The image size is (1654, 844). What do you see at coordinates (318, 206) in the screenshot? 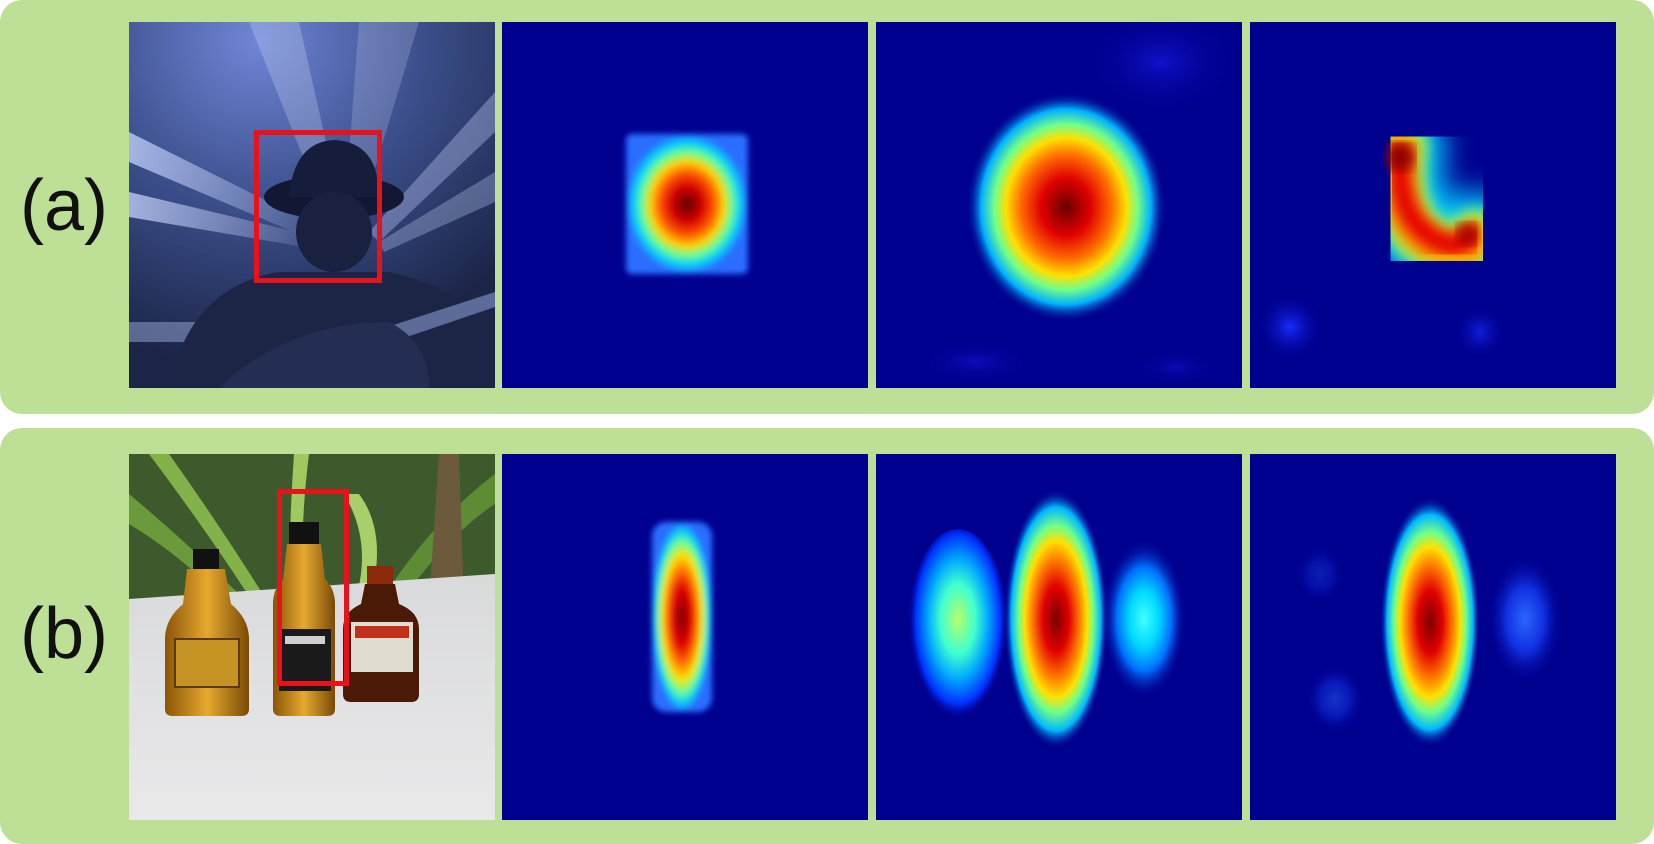
I see `bounding-box-a` at bounding box center [318, 206].